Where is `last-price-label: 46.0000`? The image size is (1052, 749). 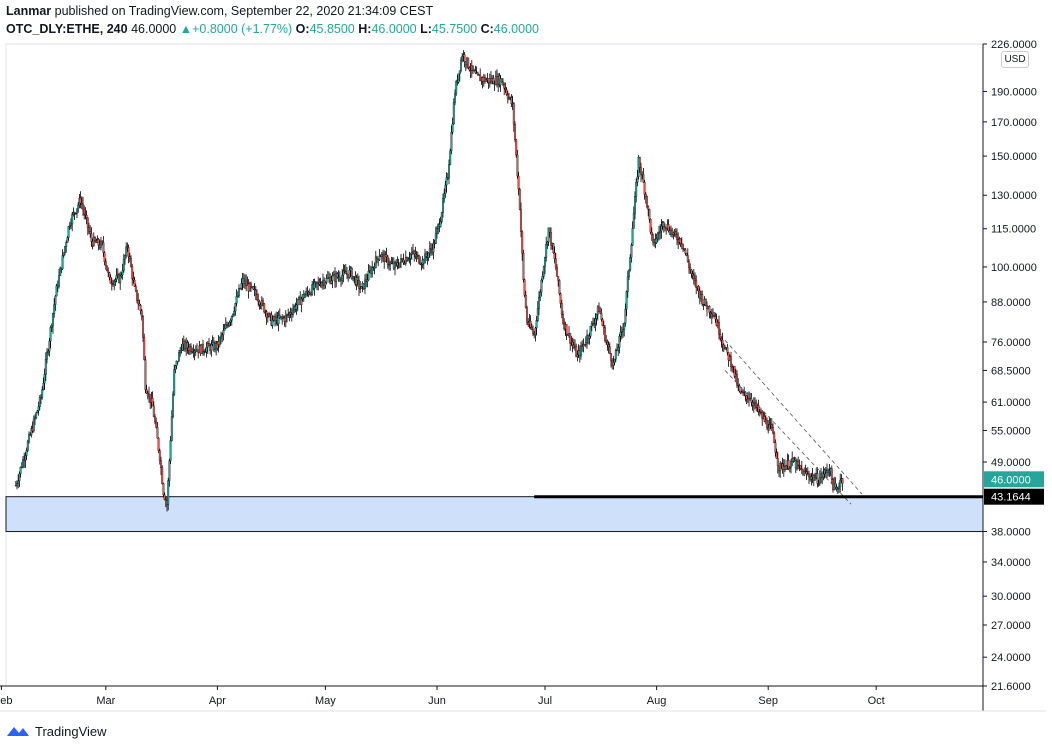 last-price-label: 46.0000 is located at coordinates (1011, 480).